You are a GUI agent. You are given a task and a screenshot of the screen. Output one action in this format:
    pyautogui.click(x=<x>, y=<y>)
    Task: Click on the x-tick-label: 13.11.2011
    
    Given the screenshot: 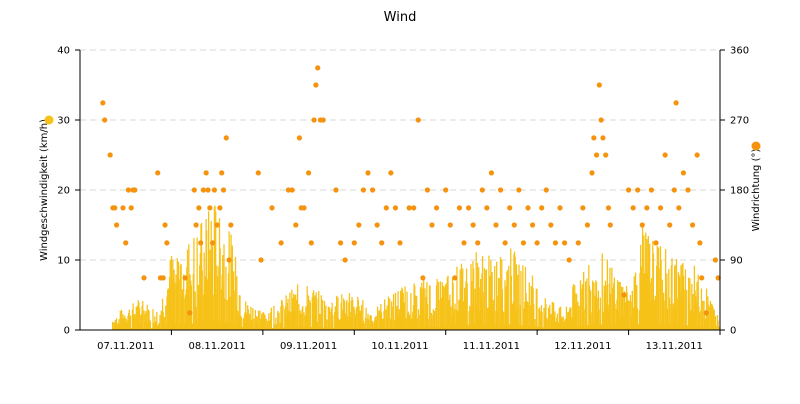 What is the action you would take?
    pyautogui.click(x=674, y=346)
    